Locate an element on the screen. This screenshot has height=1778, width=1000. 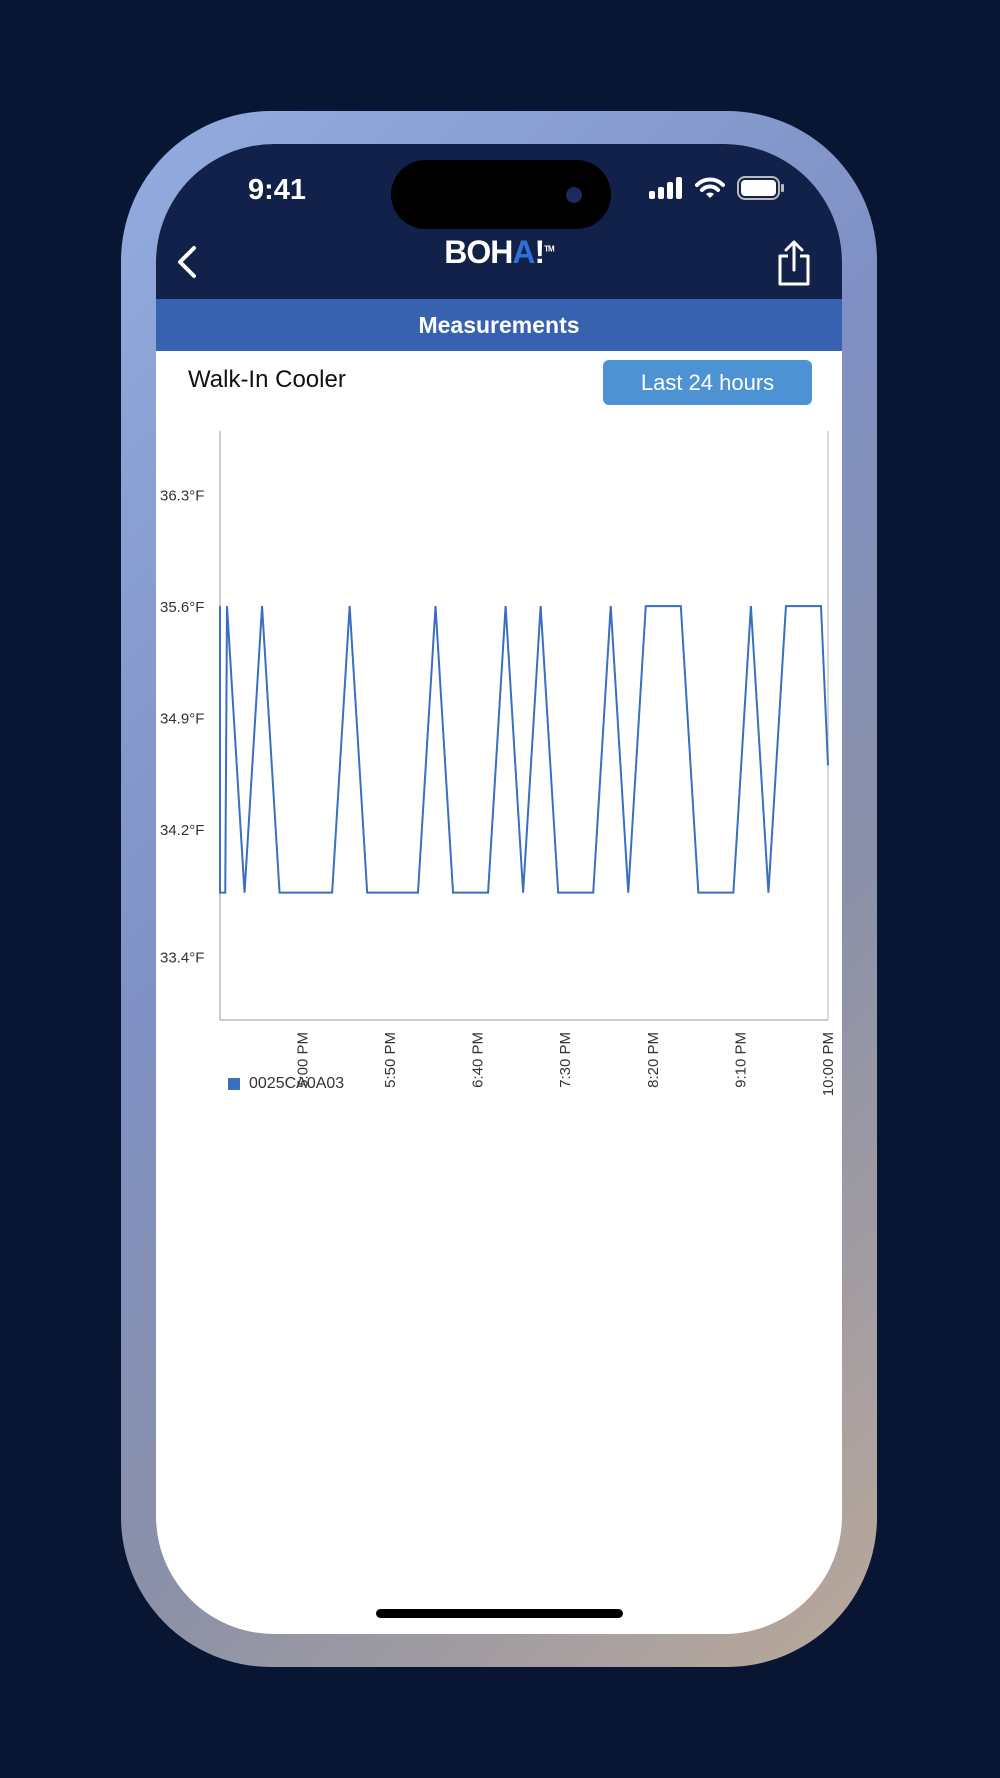
back-chevron-icon is located at coordinates (190, 262).